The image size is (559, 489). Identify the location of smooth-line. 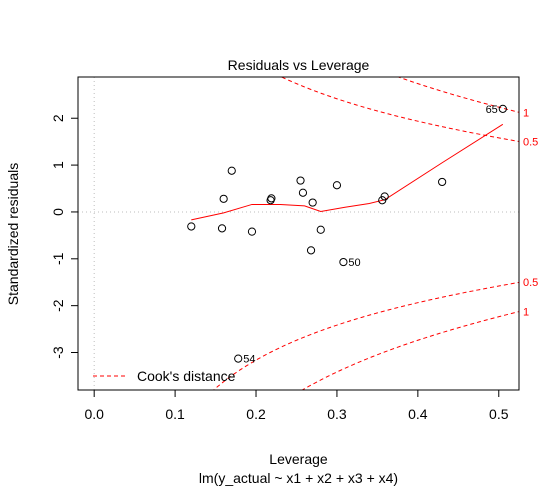
(347, 172).